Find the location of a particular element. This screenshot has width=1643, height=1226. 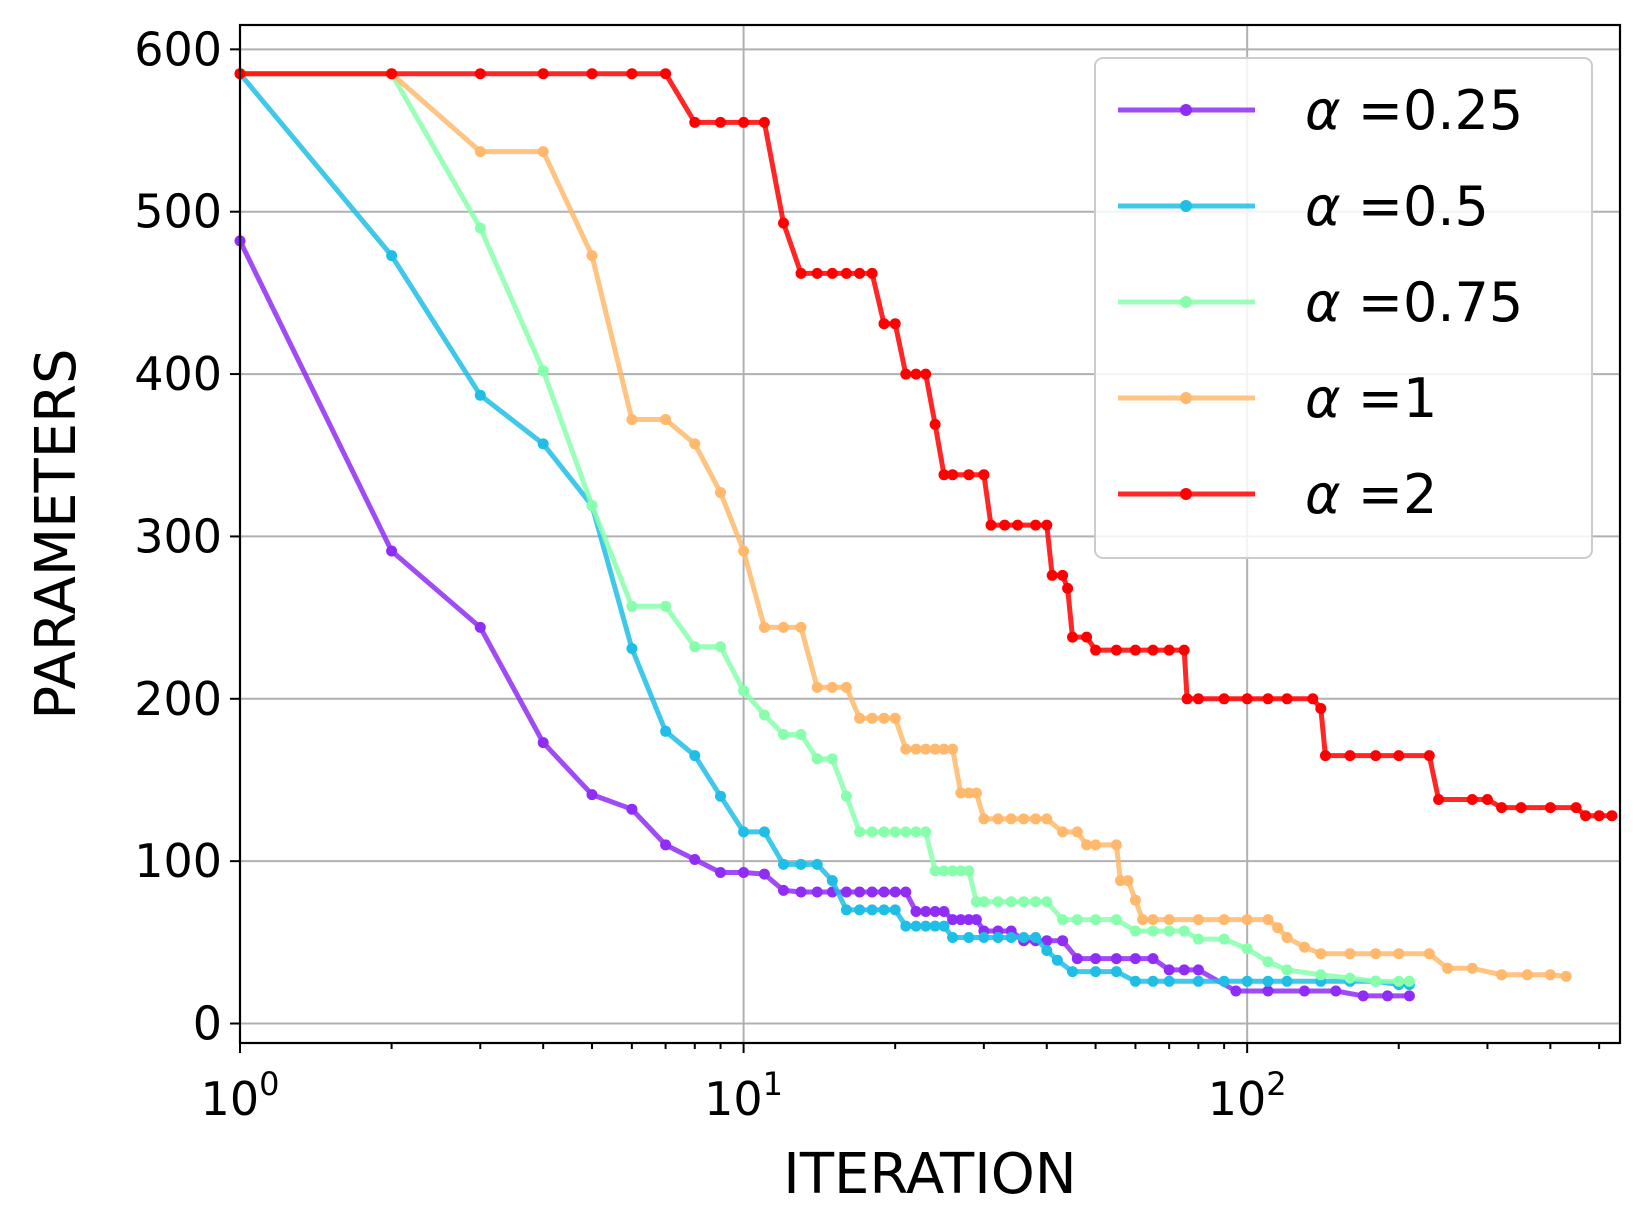

legend-value: =2 is located at coordinates (1389, 494).